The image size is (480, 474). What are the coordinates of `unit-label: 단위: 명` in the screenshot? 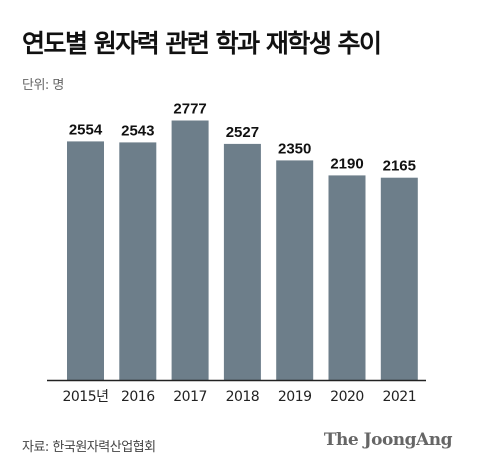 It's located at (43, 85).